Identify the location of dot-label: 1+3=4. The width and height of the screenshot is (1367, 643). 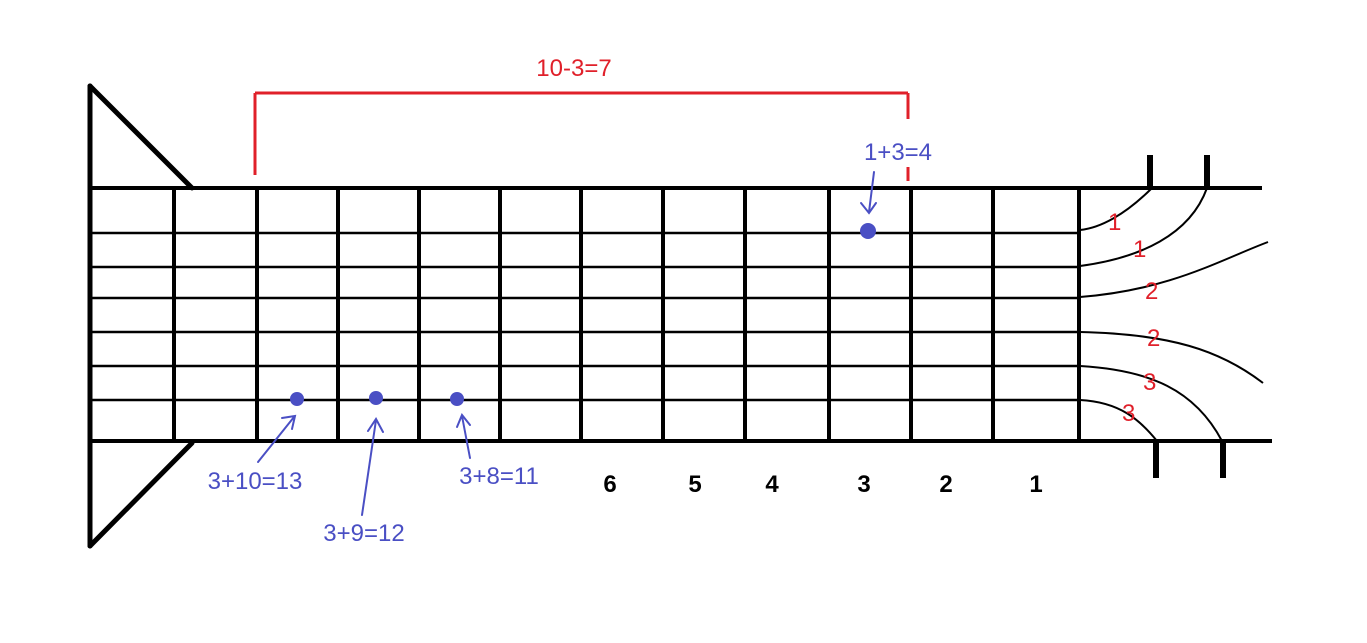
(898, 152).